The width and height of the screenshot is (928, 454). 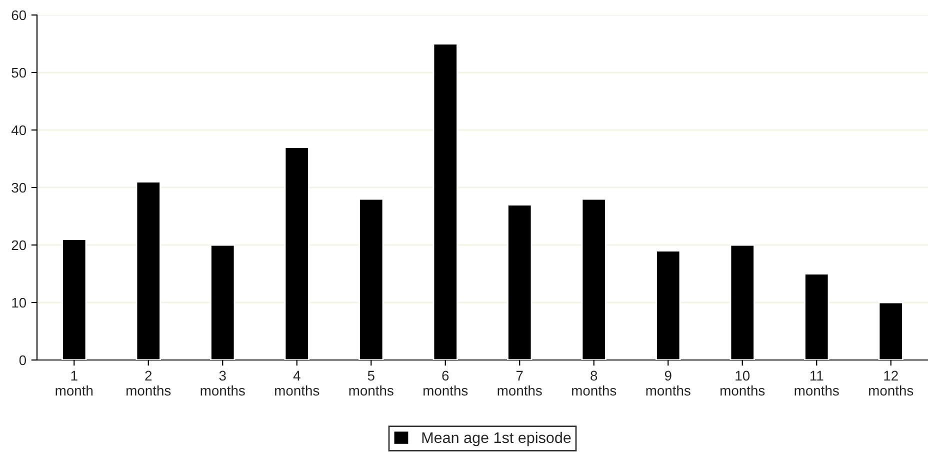 What do you see at coordinates (22, 360) in the screenshot?
I see `y-tick-label: 0` at bounding box center [22, 360].